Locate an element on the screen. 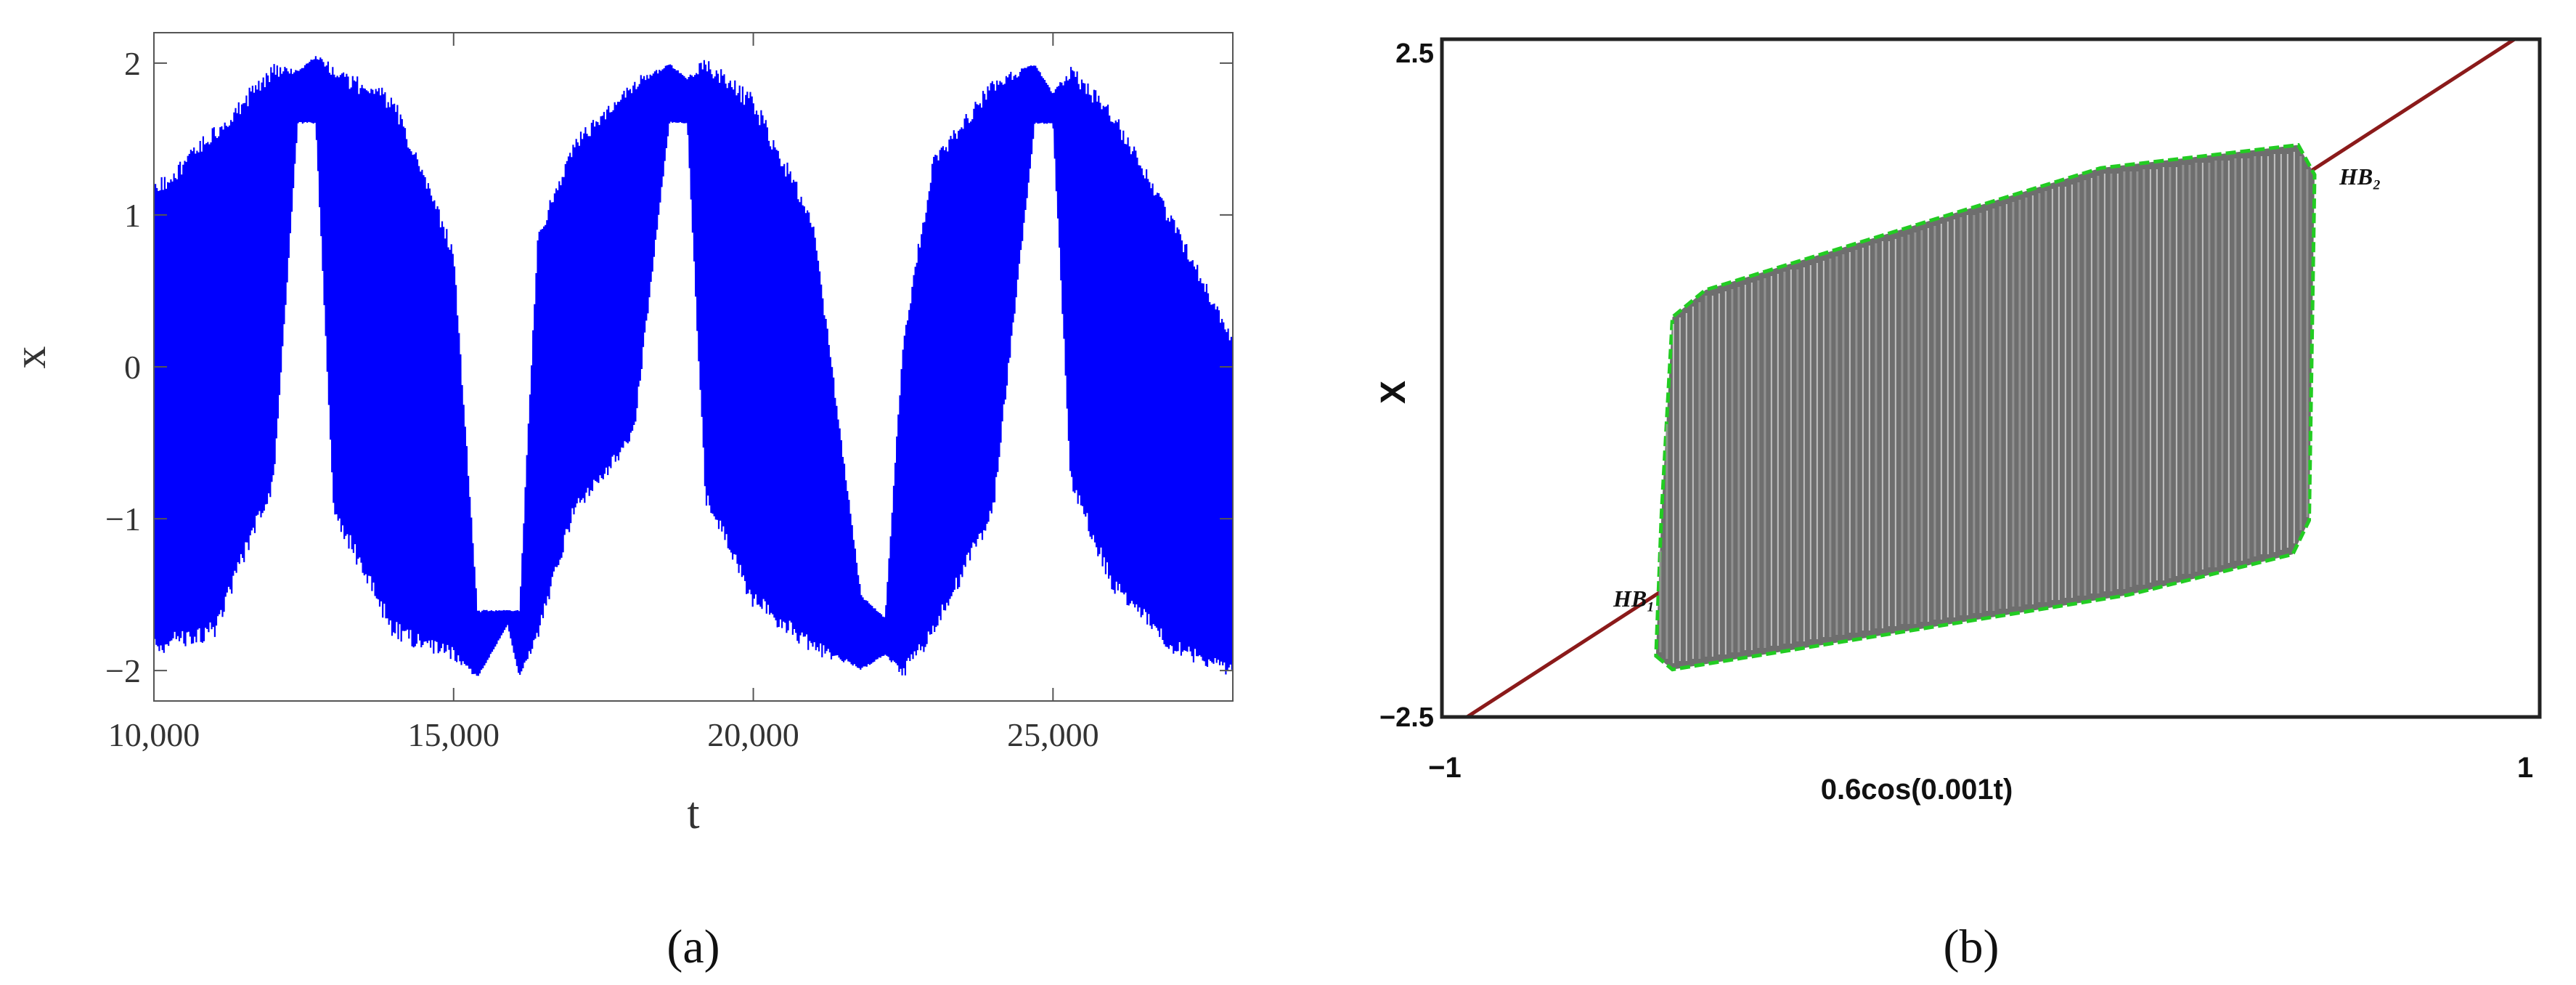  chart-b-ylabel: X is located at coordinates (1393, 393).